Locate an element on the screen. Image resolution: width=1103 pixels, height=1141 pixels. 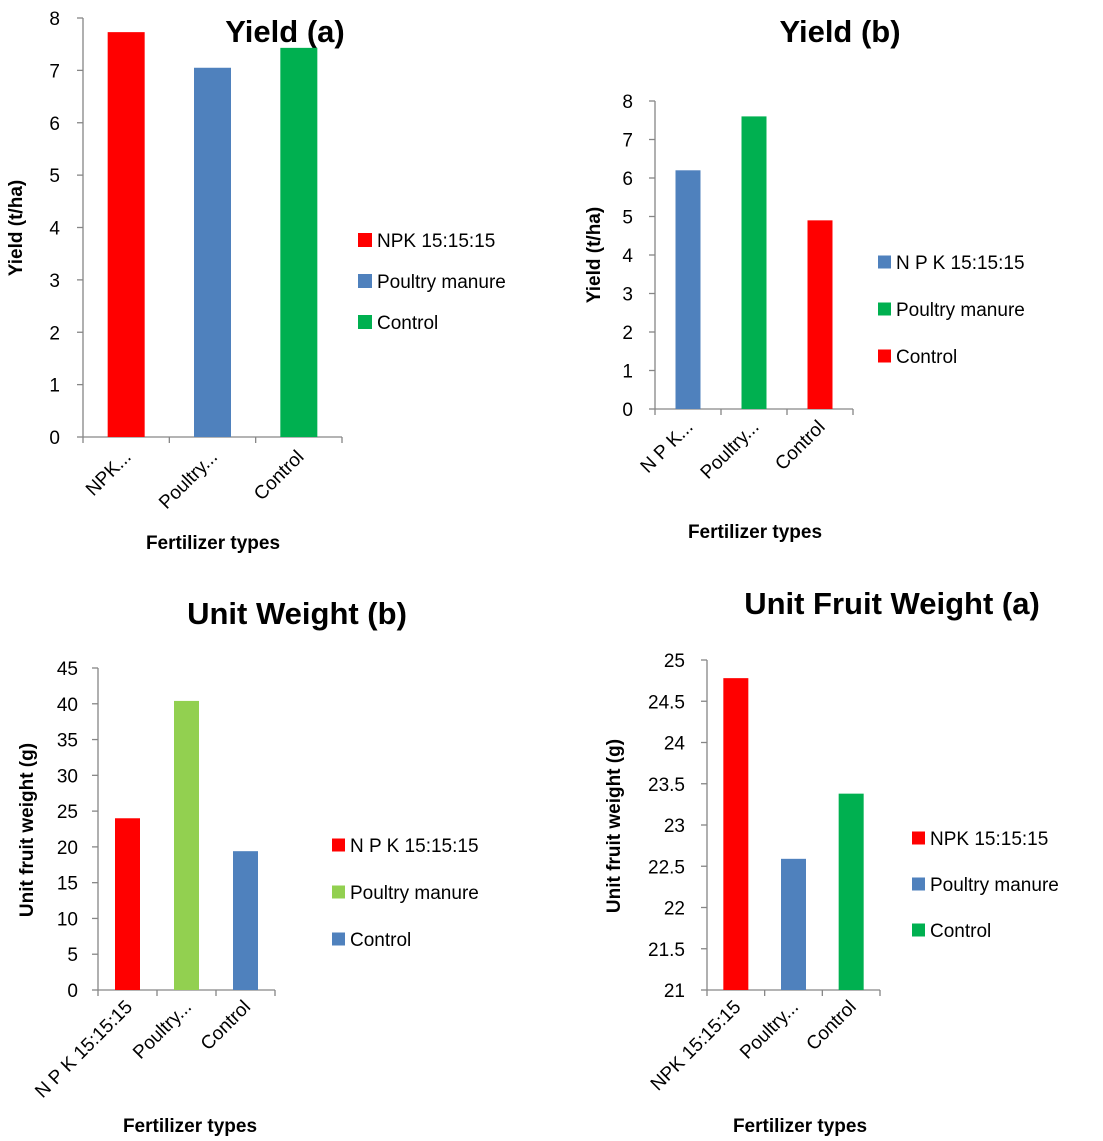
chart-title: Yield (a) is located at coordinates (284, 31).